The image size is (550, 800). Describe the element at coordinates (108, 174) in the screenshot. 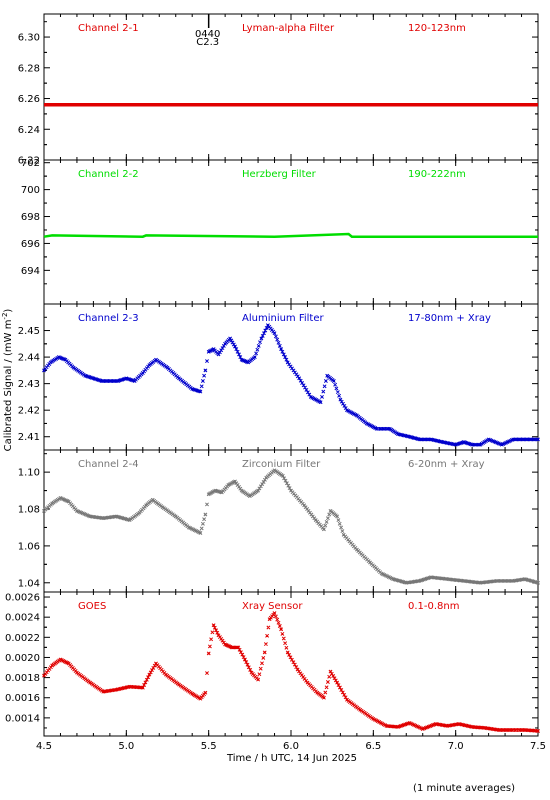

I see `panel-channel-label: Channel 2-2` at that location.